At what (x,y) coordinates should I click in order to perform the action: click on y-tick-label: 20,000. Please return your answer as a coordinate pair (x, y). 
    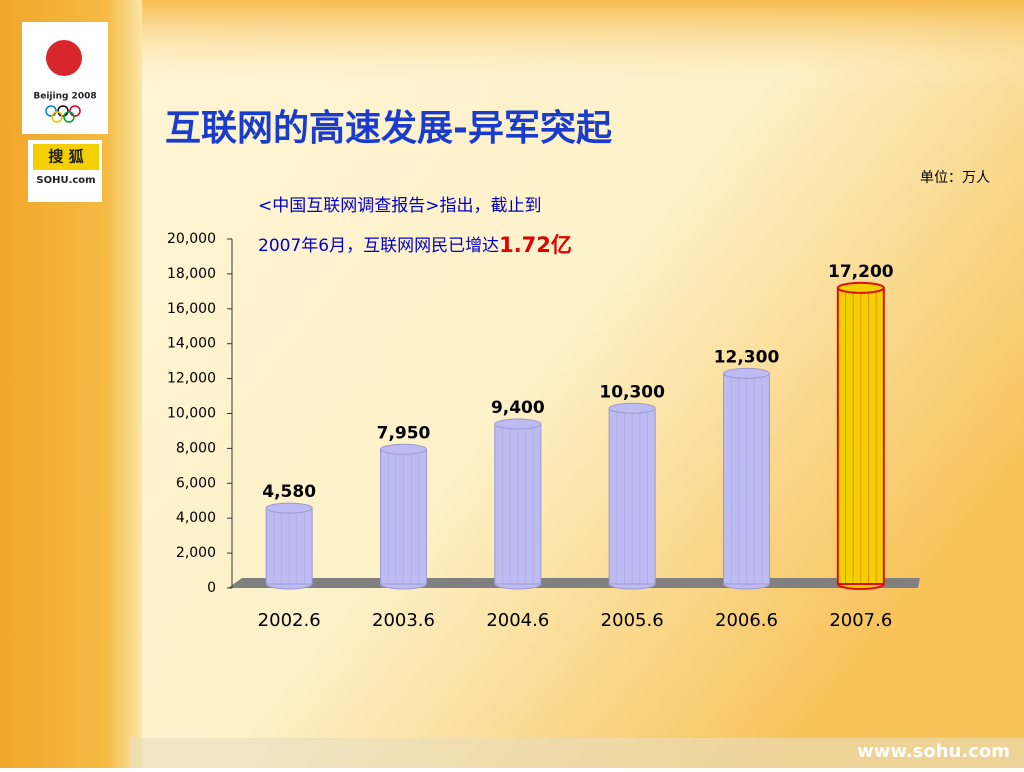
    Looking at the image, I should click on (191, 239).